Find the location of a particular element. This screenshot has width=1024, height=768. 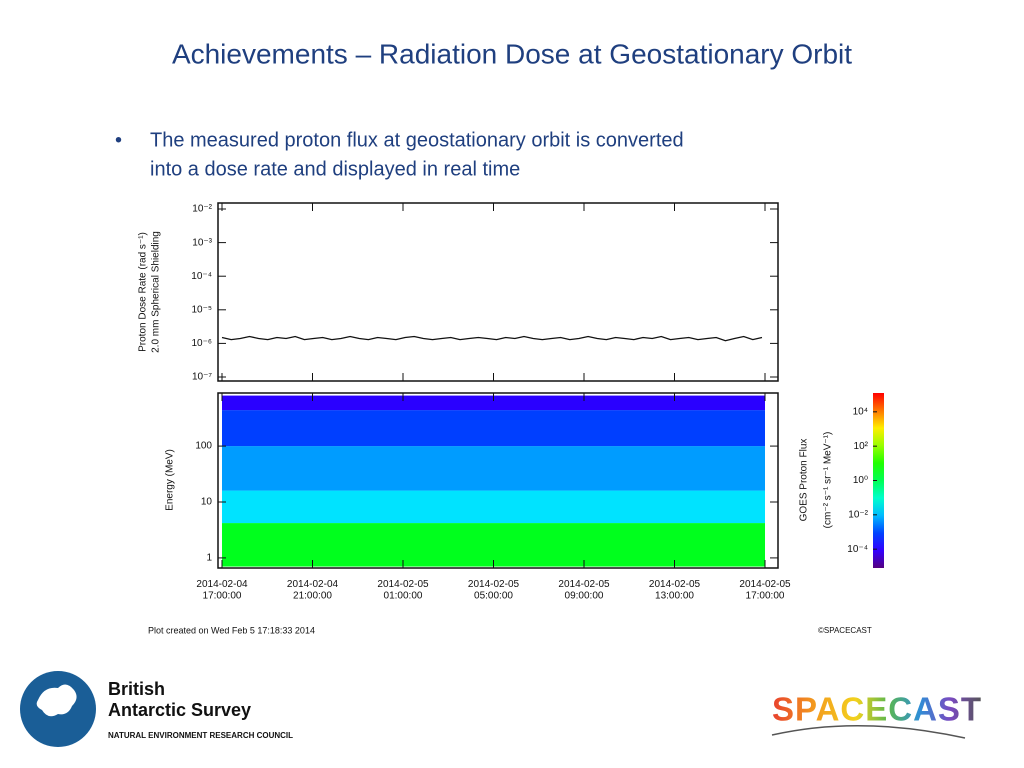

colorbar-label: GOES Proton Flux is located at coordinates (804, 480).